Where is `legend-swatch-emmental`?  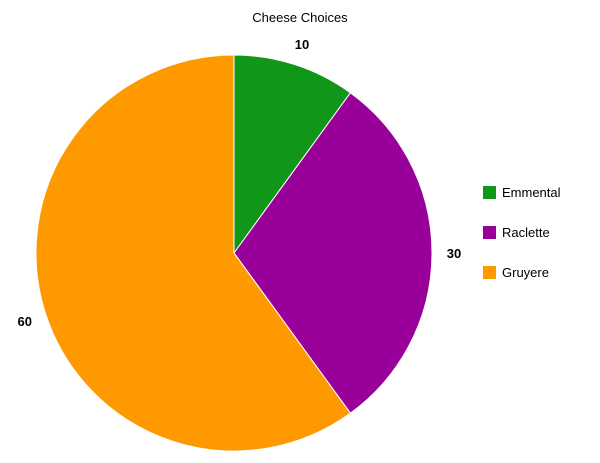 legend-swatch-emmental is located at coordinates (489, 192).